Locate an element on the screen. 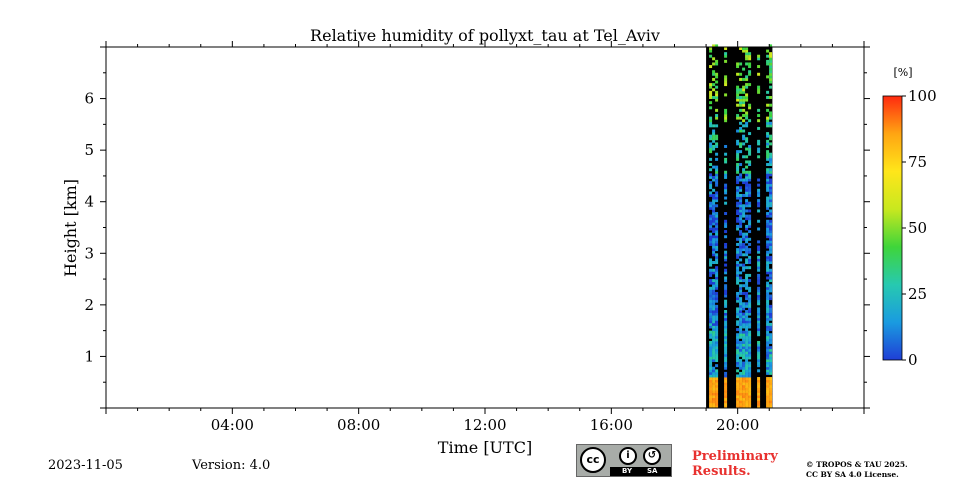  footer-date: 2023-11-05 is located at coordinates (85, 465).